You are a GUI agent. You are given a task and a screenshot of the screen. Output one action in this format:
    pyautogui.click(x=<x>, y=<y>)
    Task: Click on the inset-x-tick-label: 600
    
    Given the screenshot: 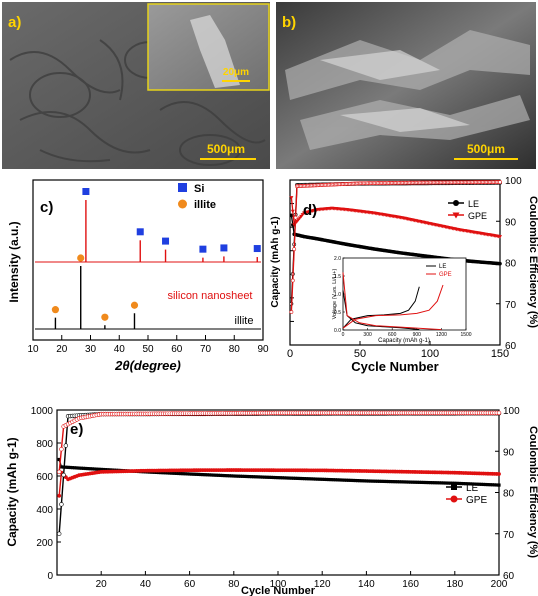 What is the action you would take?
    pyautogui.click(x=392, y=335)
    